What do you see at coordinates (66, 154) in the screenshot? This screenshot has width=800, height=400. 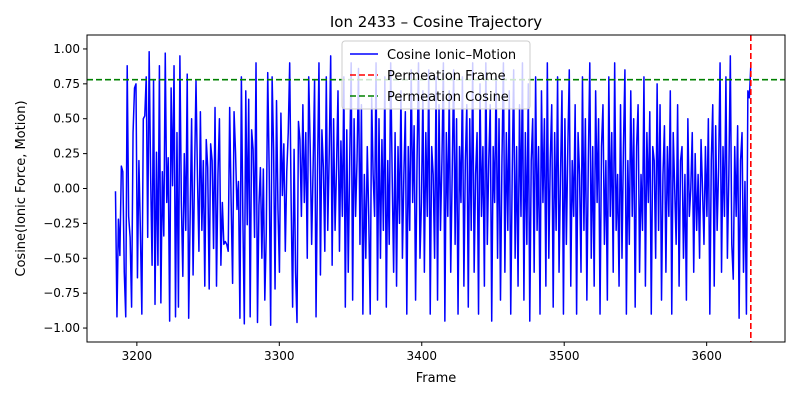 I see `y-tick-label: 0.25` at bounding box center [66, 154].